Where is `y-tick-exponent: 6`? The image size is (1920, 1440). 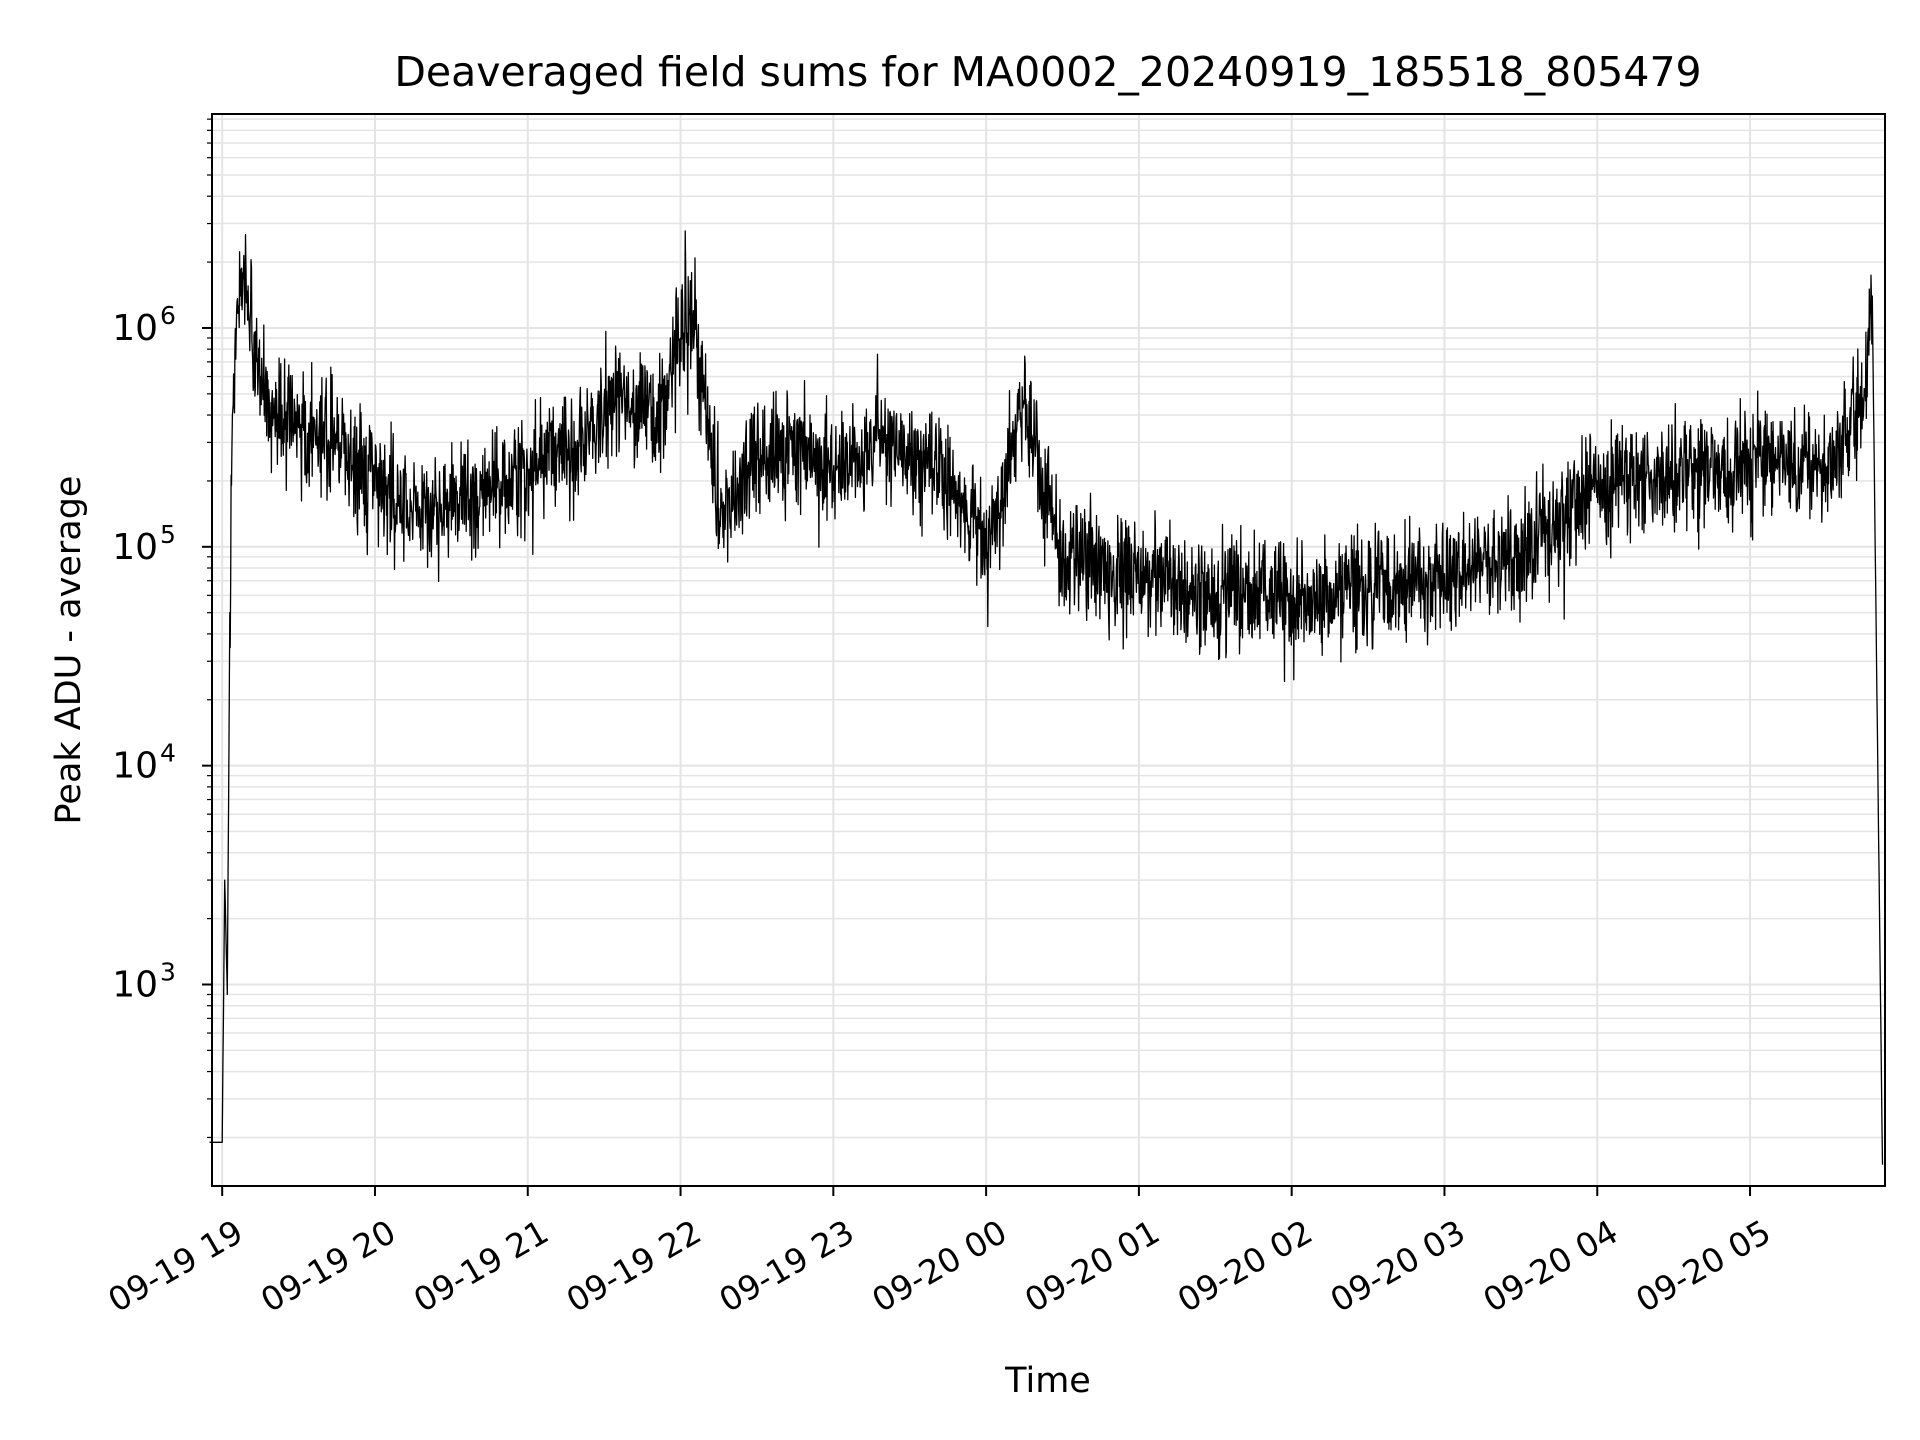
y-tick-exponent: 6 is located at coordinates (168, 315).